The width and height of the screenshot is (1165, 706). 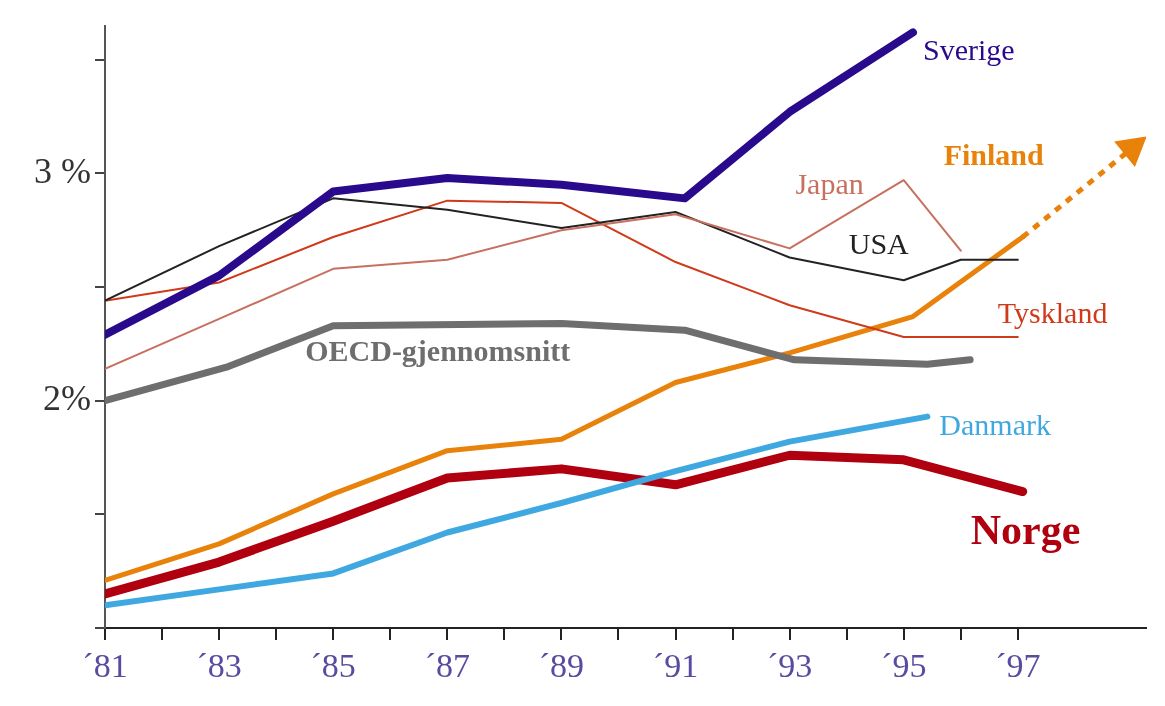 What do you see at coordinates (1018, 666) in the screenshot?
I see `x-tick-label: ´97` at bounding box center [1018, 666].